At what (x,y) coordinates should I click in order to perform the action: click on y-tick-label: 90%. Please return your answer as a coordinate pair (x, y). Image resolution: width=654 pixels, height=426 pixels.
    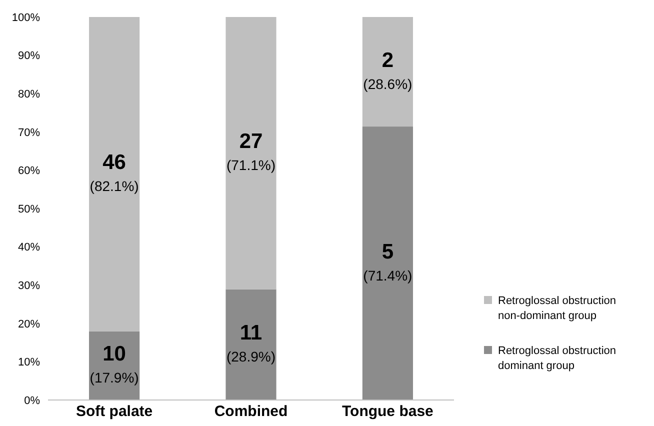
    Looking at the image, I should click on (29, 56).